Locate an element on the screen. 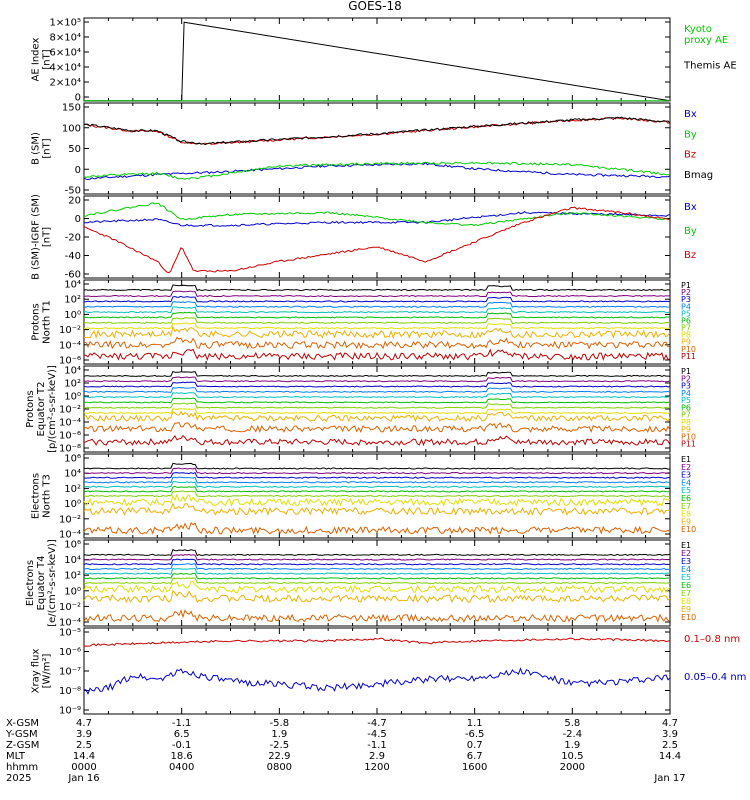  y-tick-label-e2: 10² is located at coordinates (72, 576).